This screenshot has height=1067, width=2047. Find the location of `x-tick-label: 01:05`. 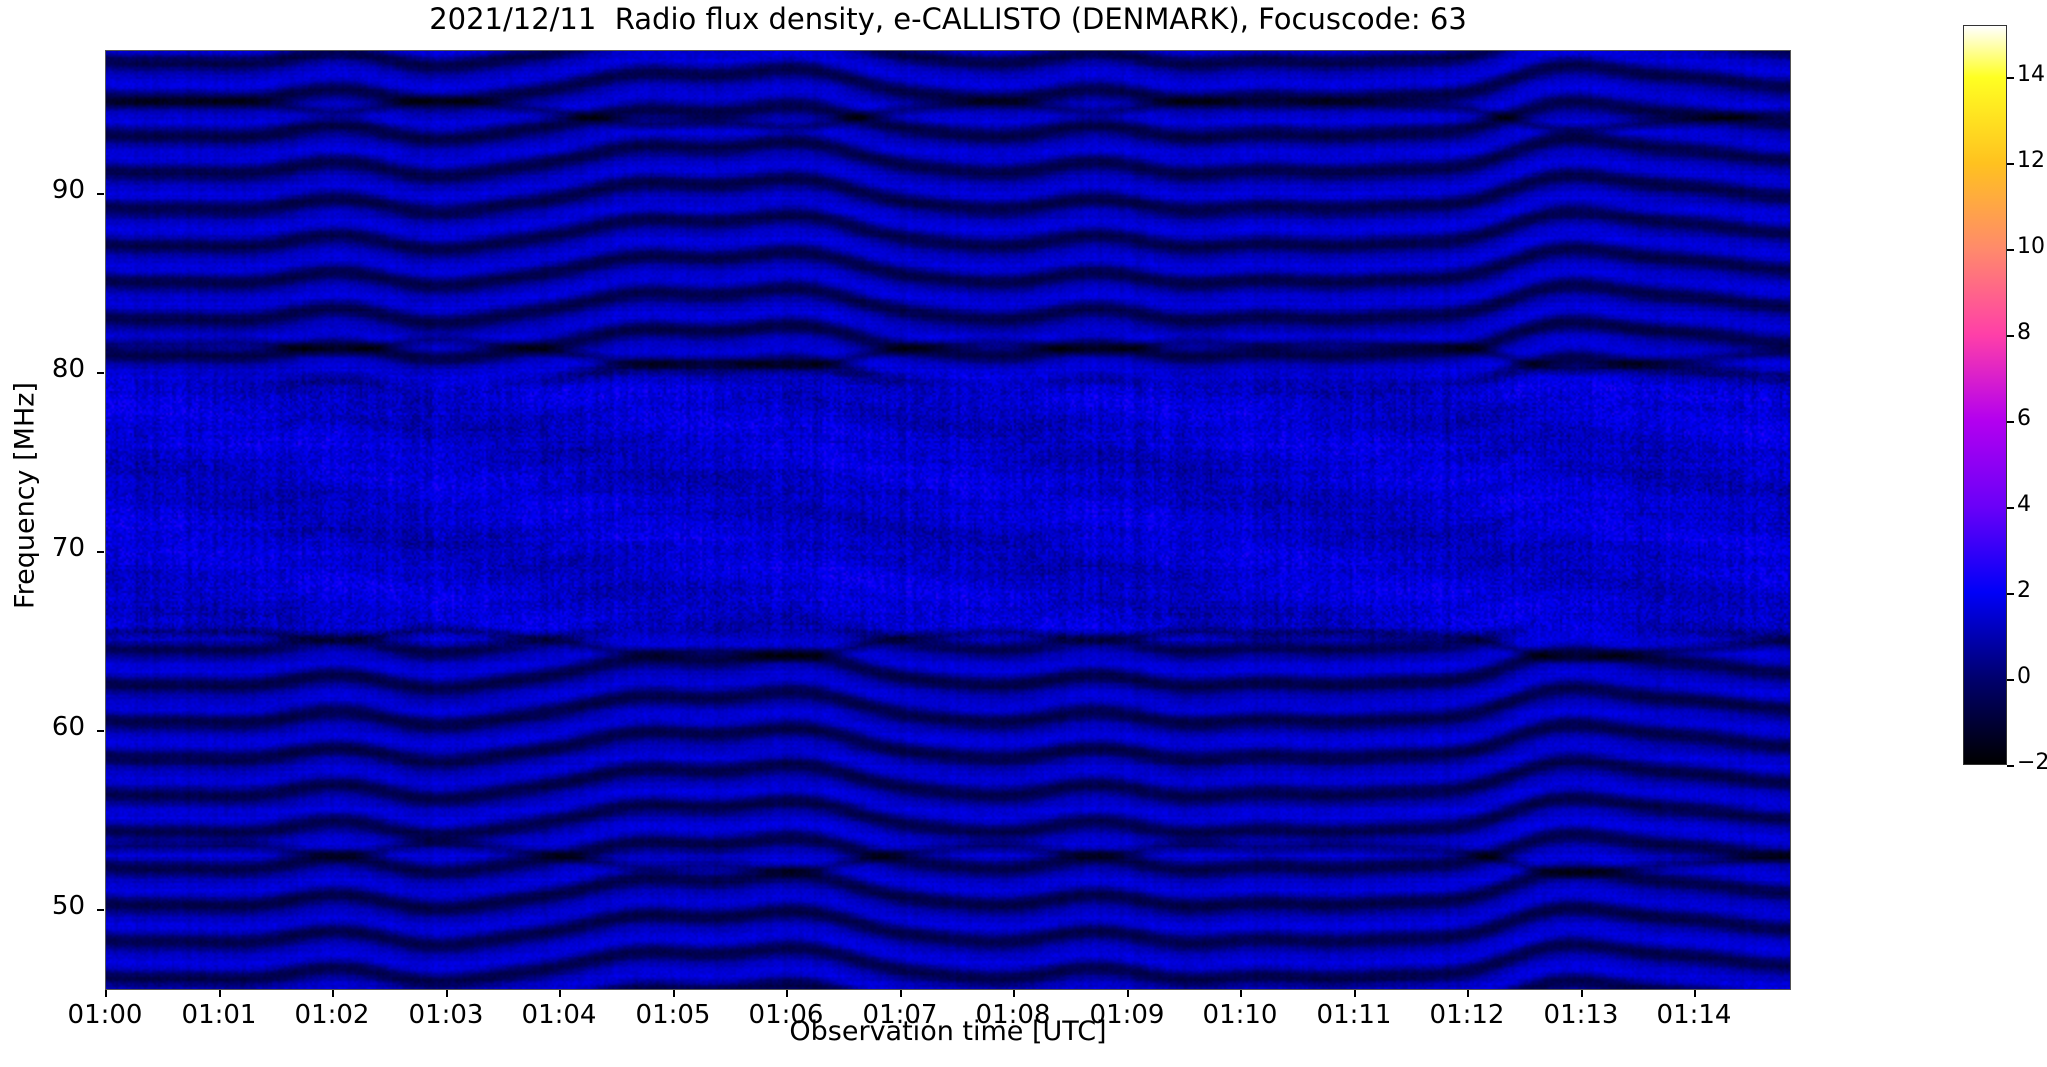

x-tick-label: 01:05 is located at coordinates (673, 1015).